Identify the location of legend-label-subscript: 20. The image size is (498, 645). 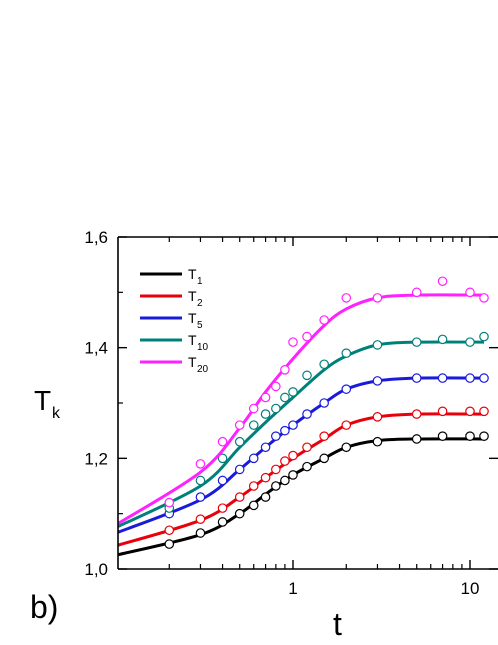
(203, 369).